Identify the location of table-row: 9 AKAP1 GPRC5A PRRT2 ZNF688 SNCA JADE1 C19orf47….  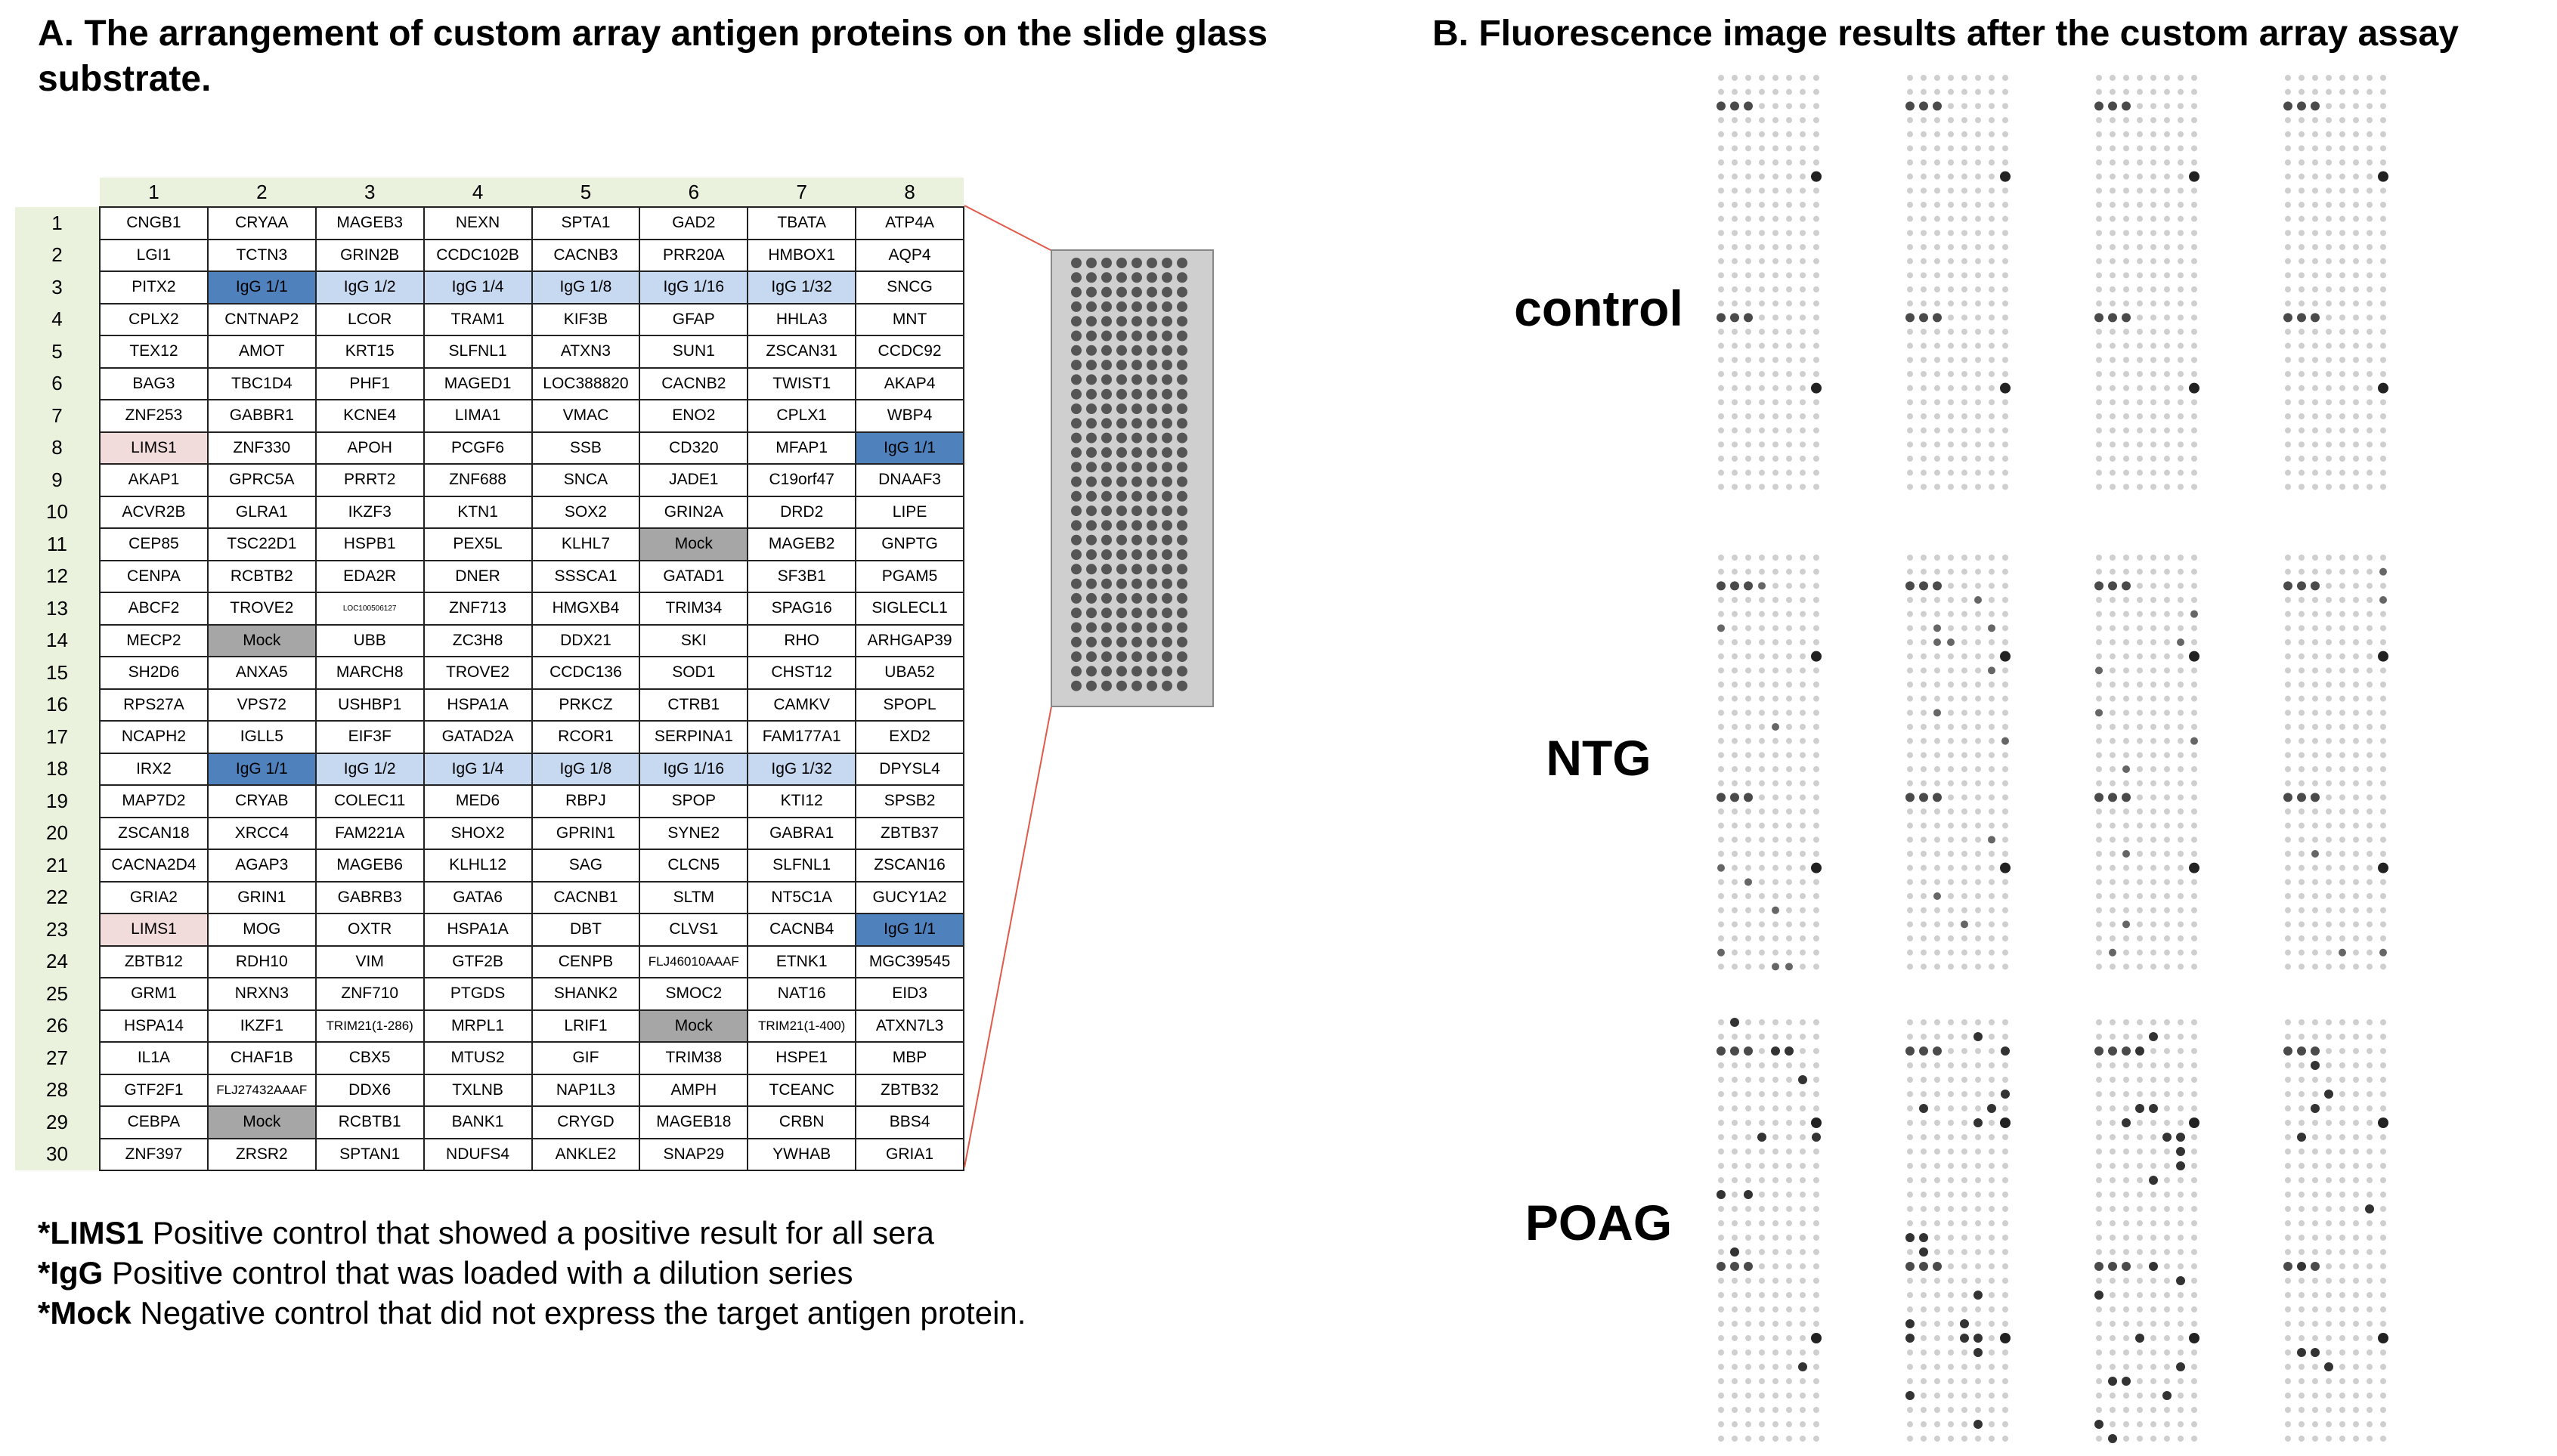
(489, 480).